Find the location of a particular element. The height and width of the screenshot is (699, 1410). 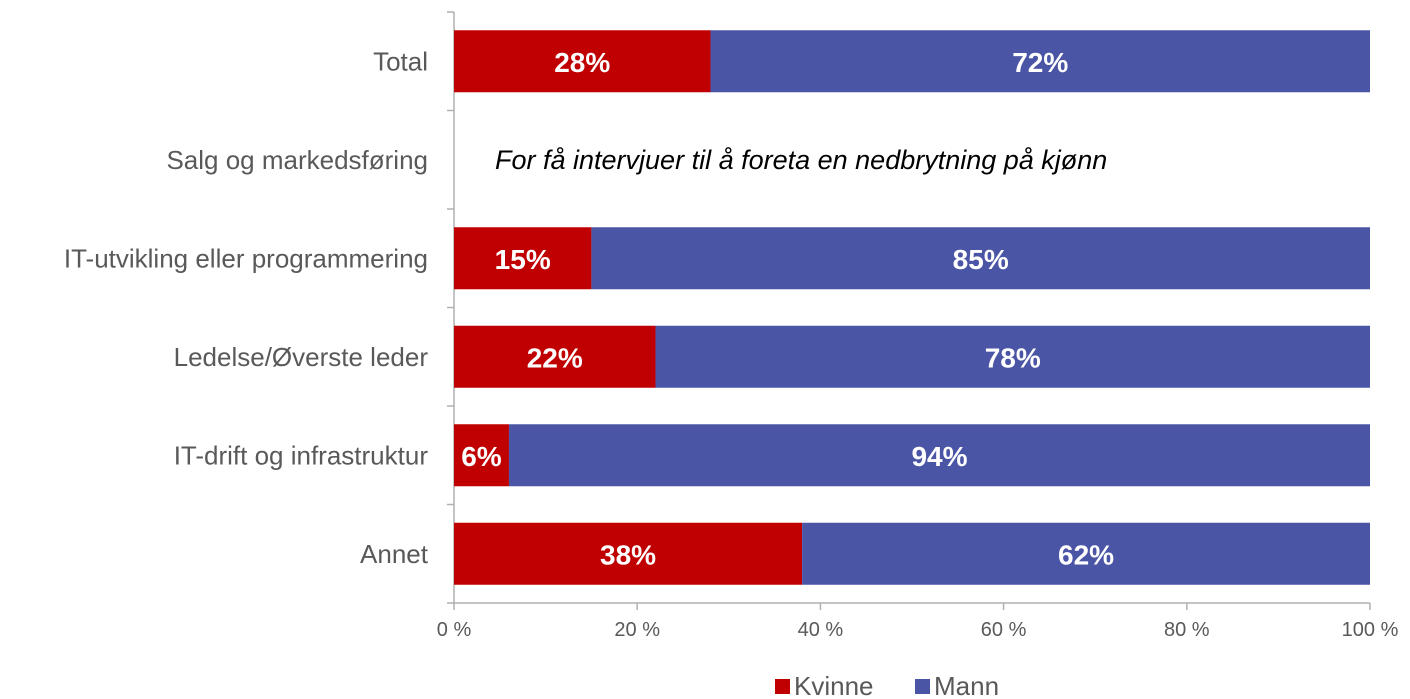

data-label-kvinne-annet: 38% is located at coordinates (628, 554).